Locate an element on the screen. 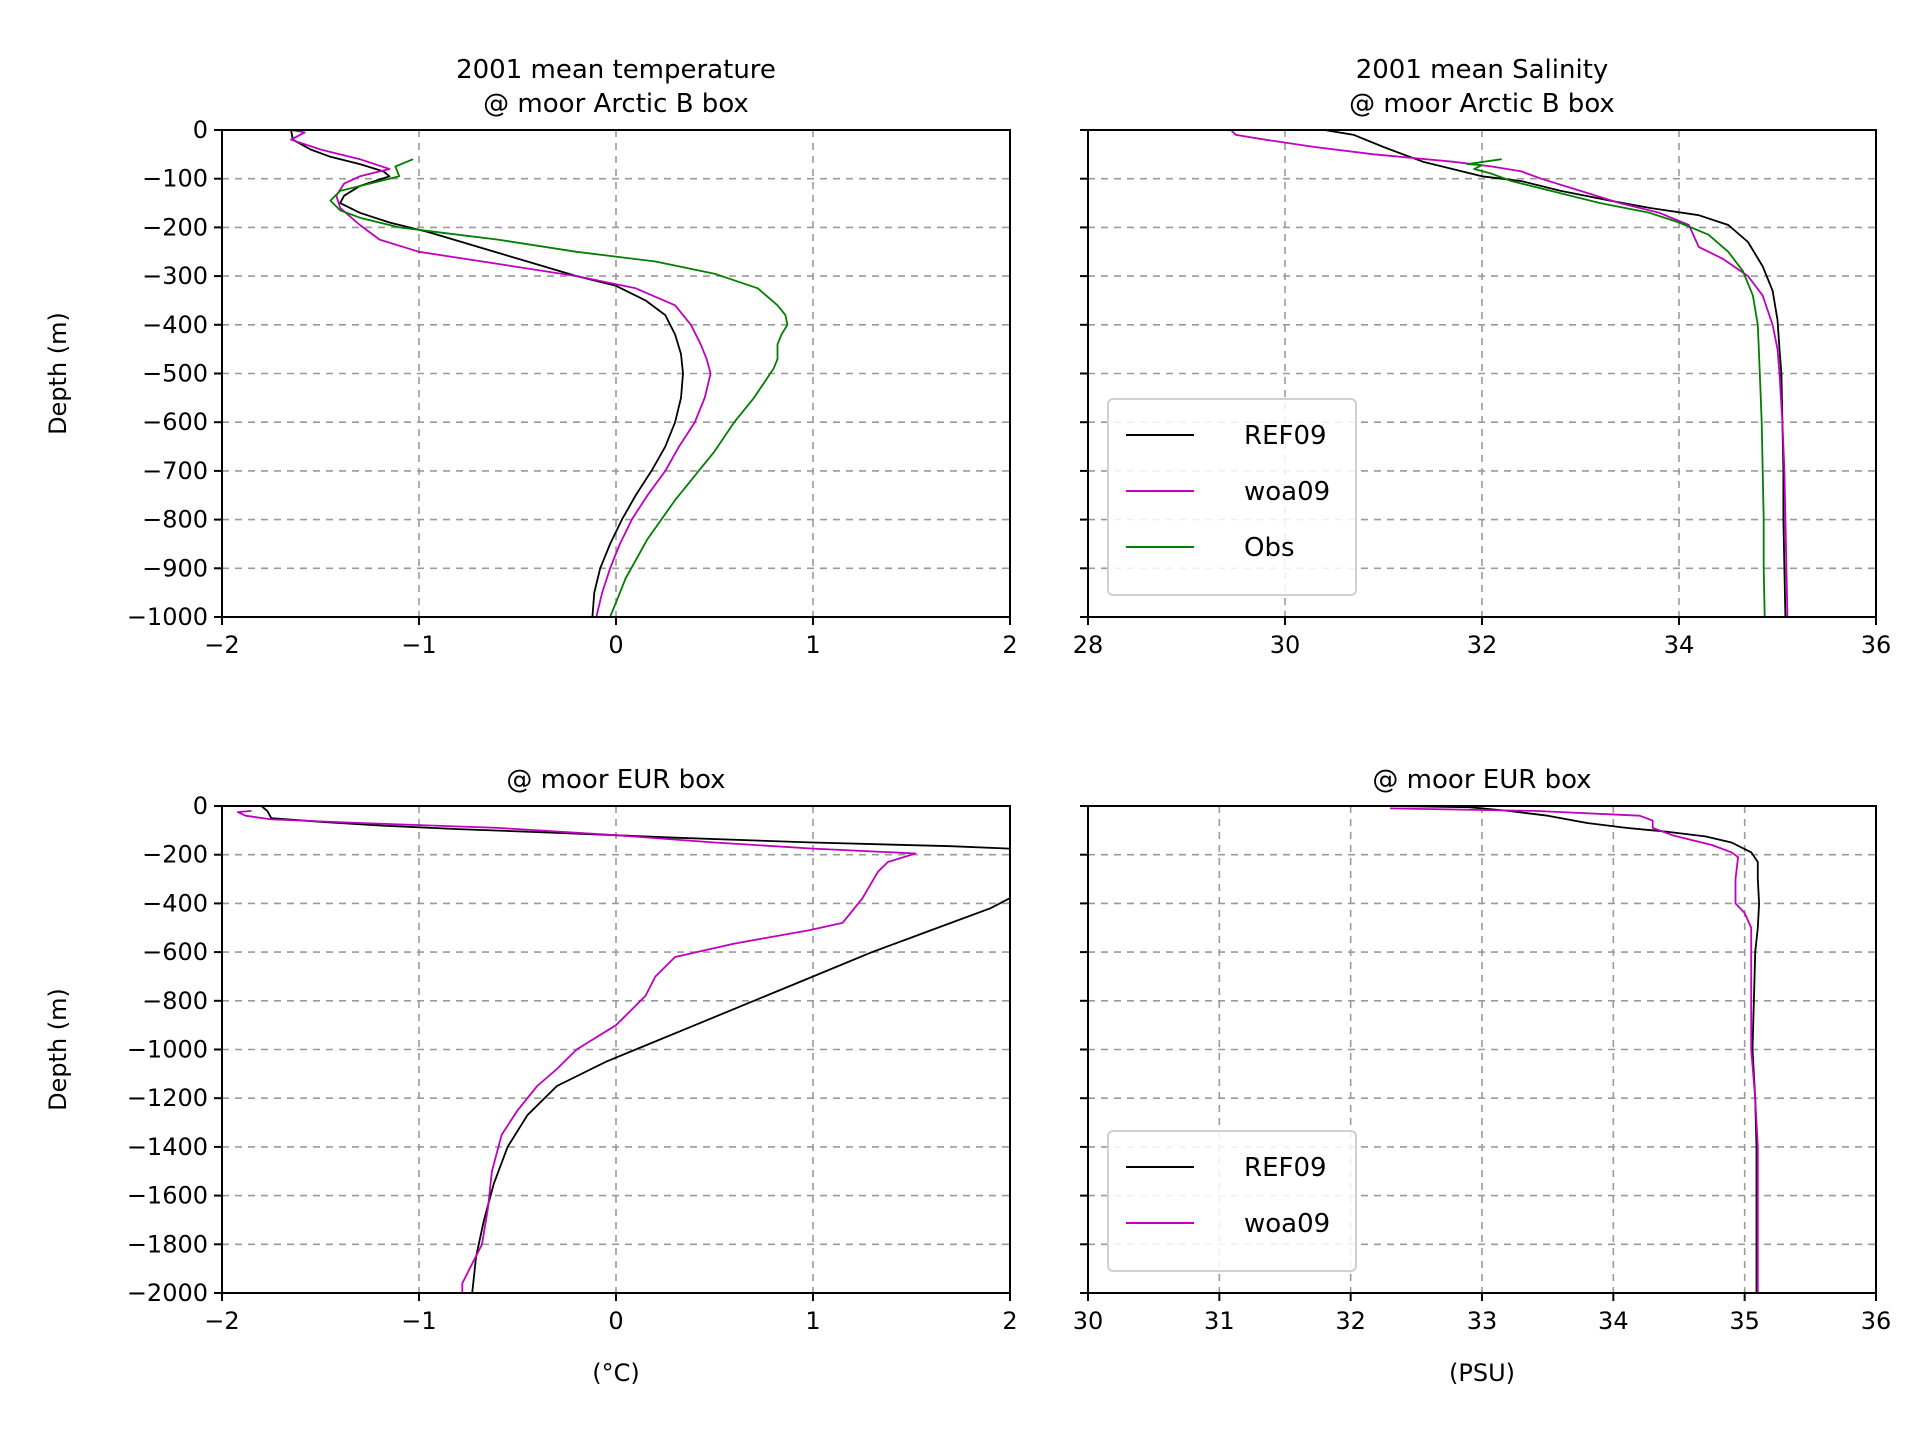 This screenshot has height=1440, width=1920. series-line-REF09-lower is located at coordinates (740, 1095).